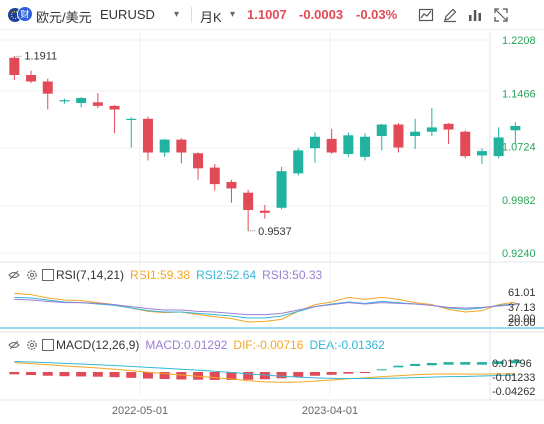 The image size is (544, 424). I want to click on rsi-lines, so click(272, 310).